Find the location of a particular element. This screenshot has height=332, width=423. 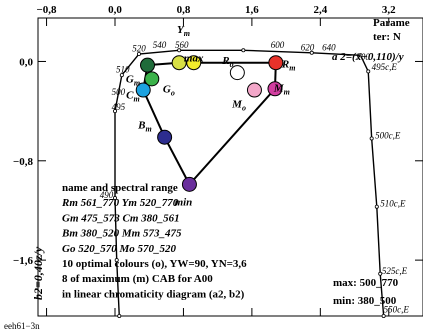

right-label: 495c,E is located at coordinates (385, 67).